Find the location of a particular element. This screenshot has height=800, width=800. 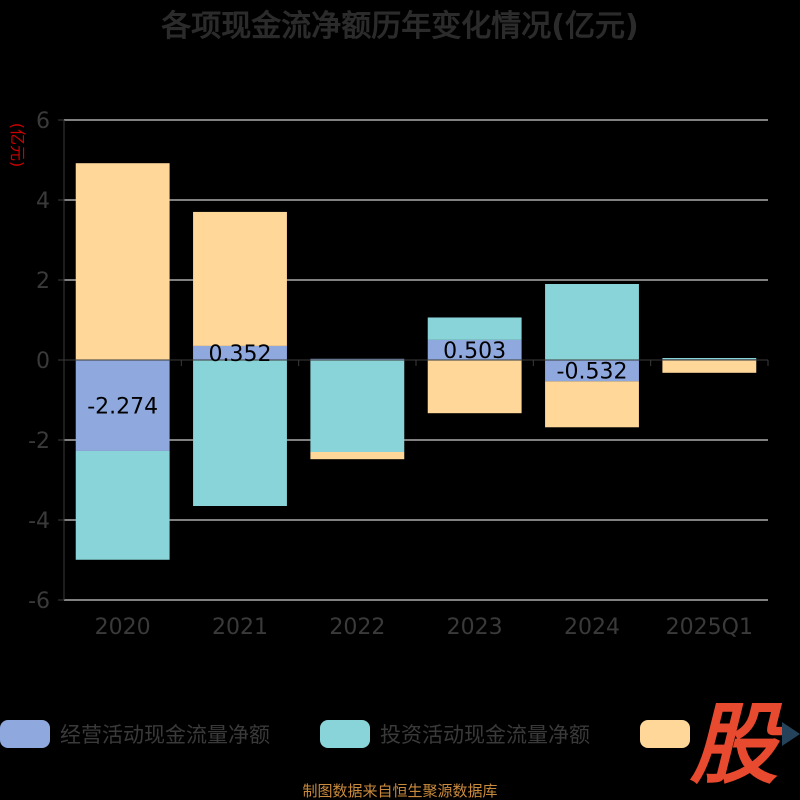

y-axis-unit: (亿元) is located at coordinates (17, 145).